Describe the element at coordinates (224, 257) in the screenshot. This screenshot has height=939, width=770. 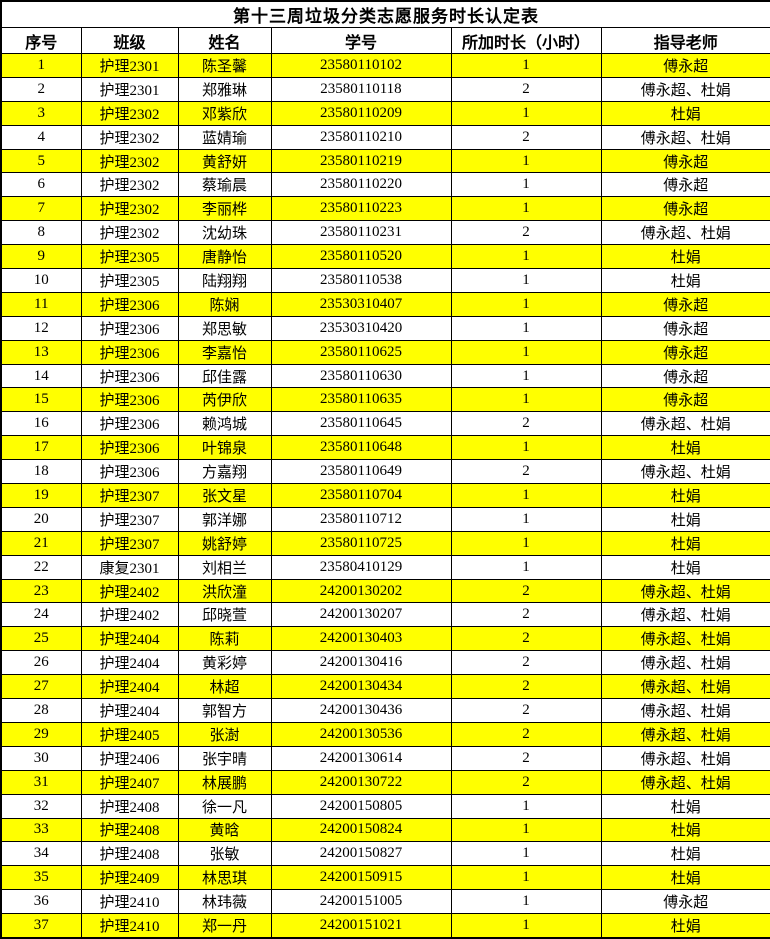
I see `cell-name: 唐静怡` at that location.